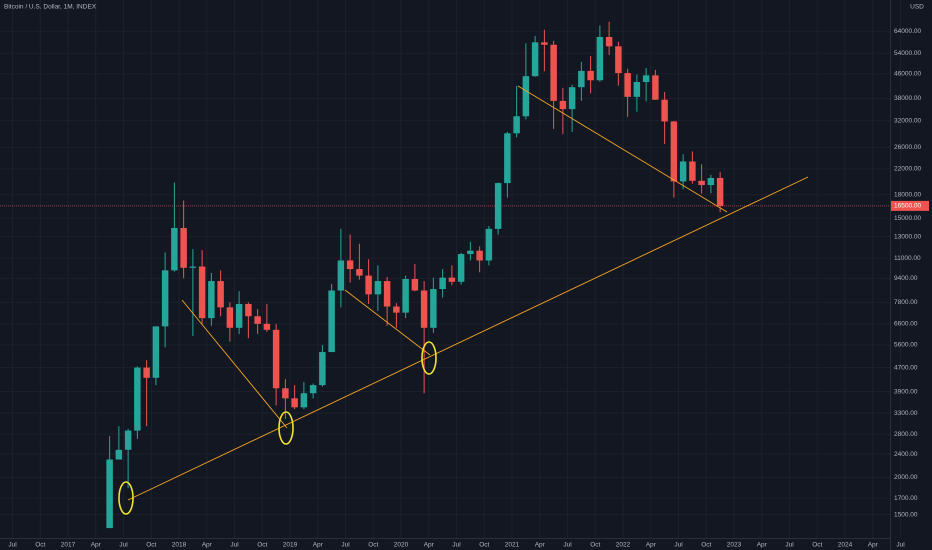  I want to click on y-tick-label: 9400.00, so click(906, 278).